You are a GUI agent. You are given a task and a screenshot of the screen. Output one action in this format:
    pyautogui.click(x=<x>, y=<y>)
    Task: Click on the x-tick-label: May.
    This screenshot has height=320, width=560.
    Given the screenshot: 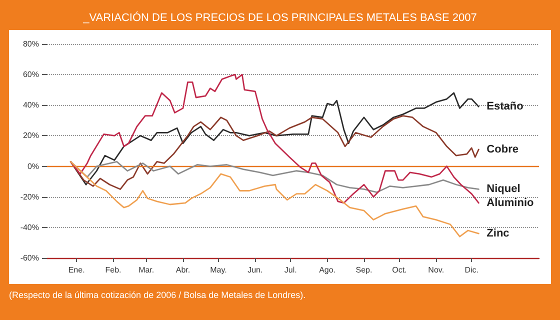 What is the action you would take?
    pyautogui.click(x=218, y=270)
    